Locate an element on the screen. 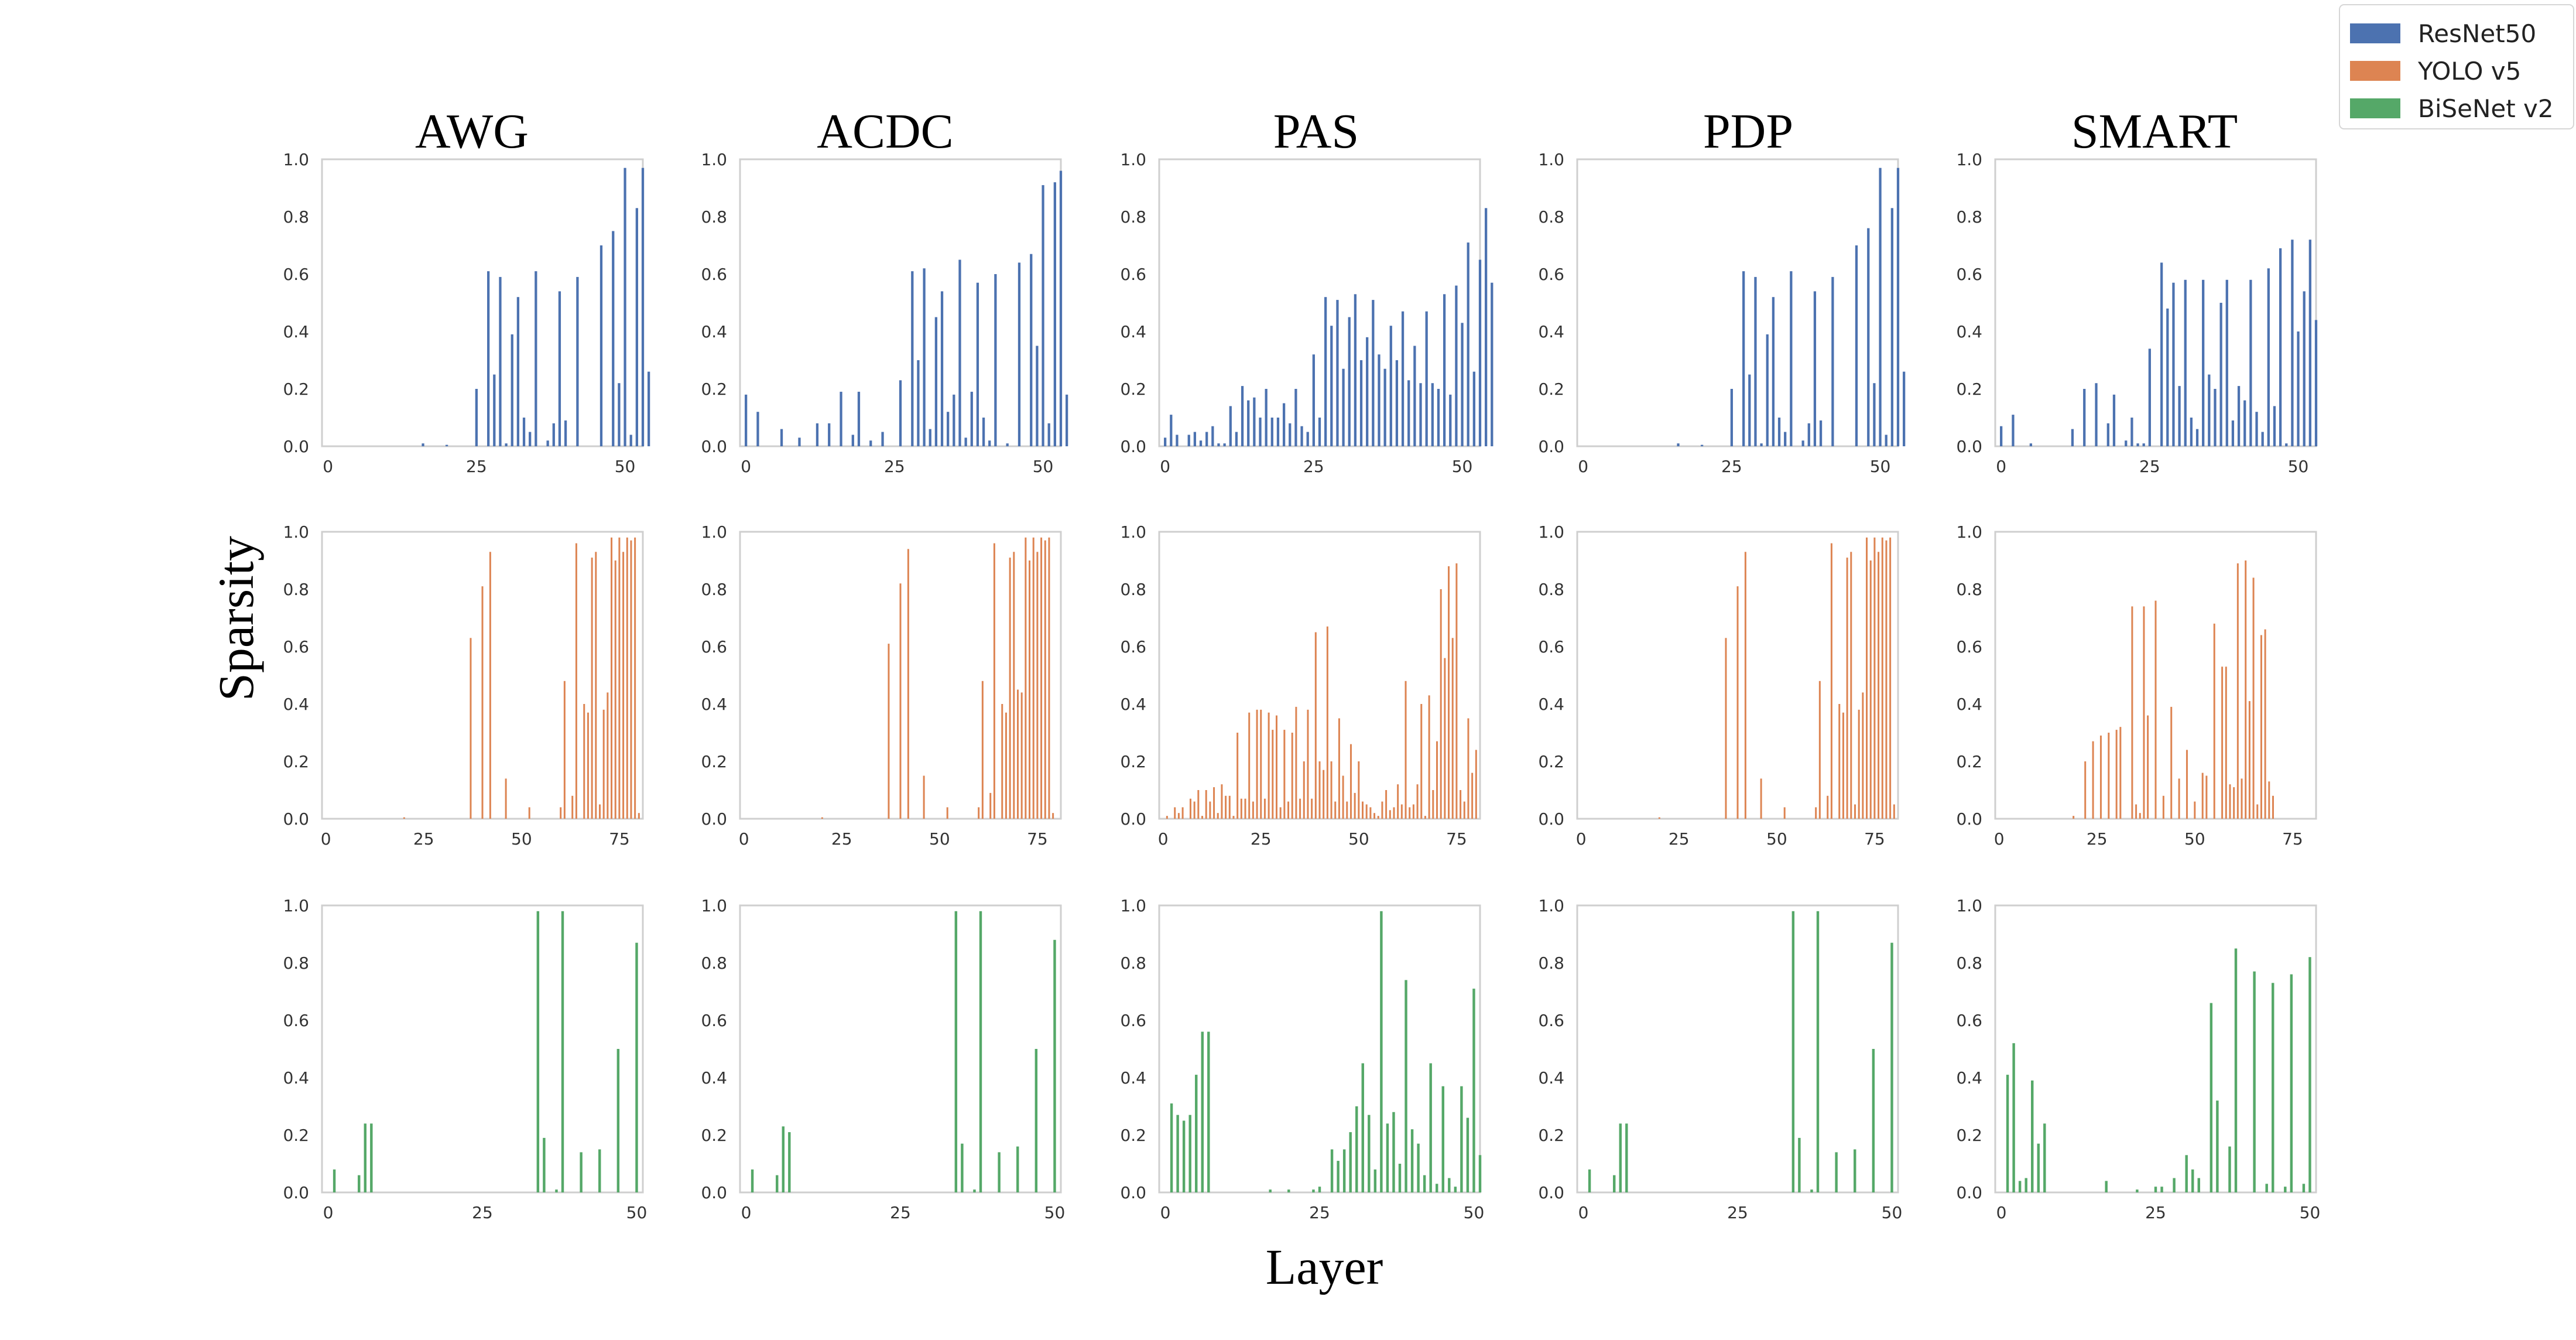 This screenshot has width=2576, height=1340. legend-label-bisenet-v2: BiSeNet v2 is located at coordinates (2486, 108).